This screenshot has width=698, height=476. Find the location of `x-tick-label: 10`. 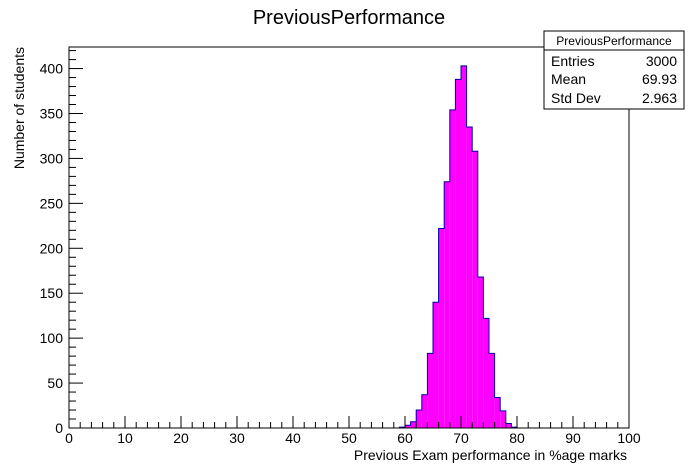

x-tick-label: 10 is located at coordinates (125, 438).